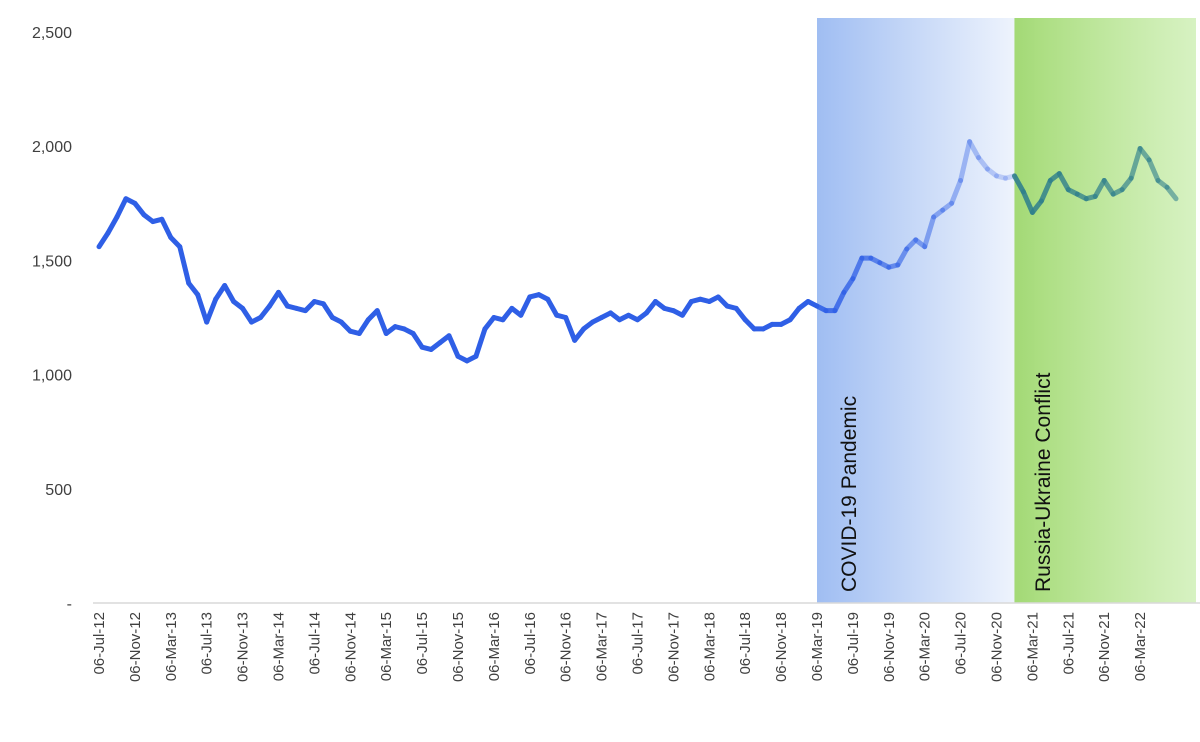 The width and height of the screenshot is (1200, 742). I want to click on annotation-labels: COVID-19 Pandemic Russia-Ukraine Conflict, so click(946, 482).